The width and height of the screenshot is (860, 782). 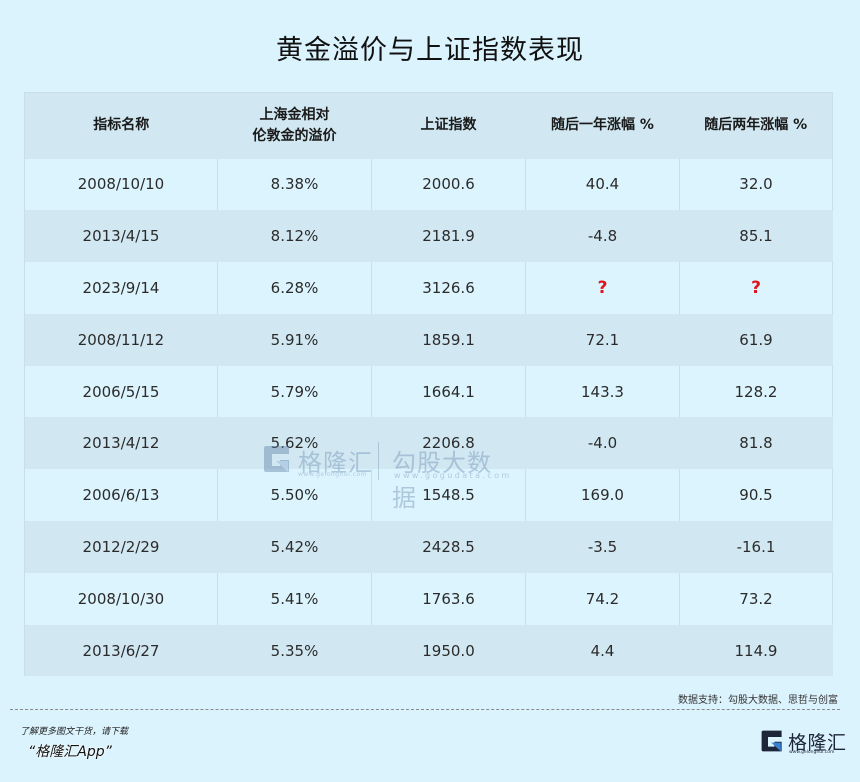 I want to click on cell-2y: -16.1, so click(x=756, y=547).